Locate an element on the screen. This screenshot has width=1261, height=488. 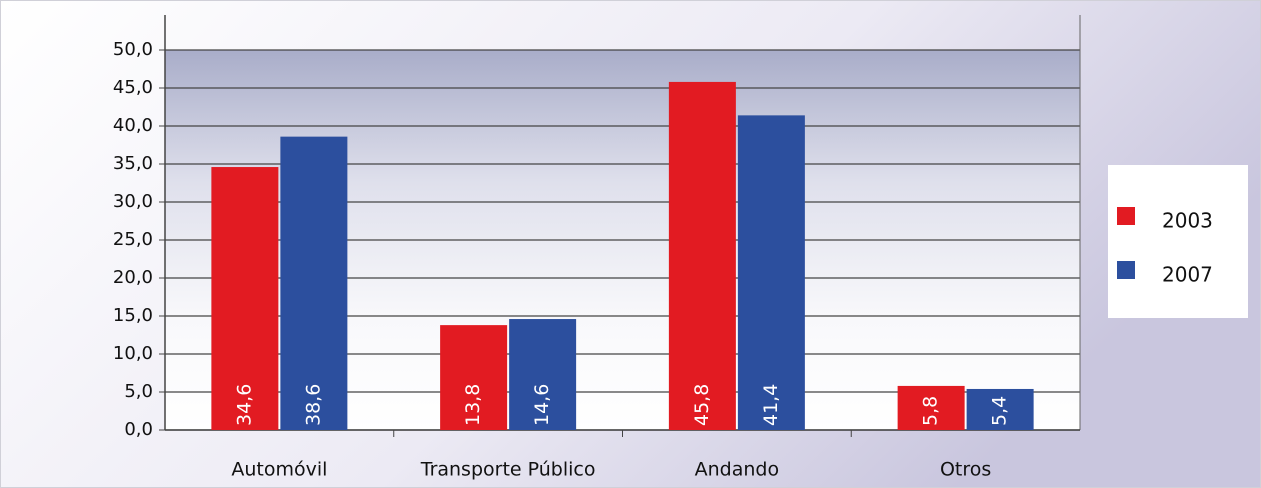
y-tick-label: 35,0 is located at coordinates (133, 163).